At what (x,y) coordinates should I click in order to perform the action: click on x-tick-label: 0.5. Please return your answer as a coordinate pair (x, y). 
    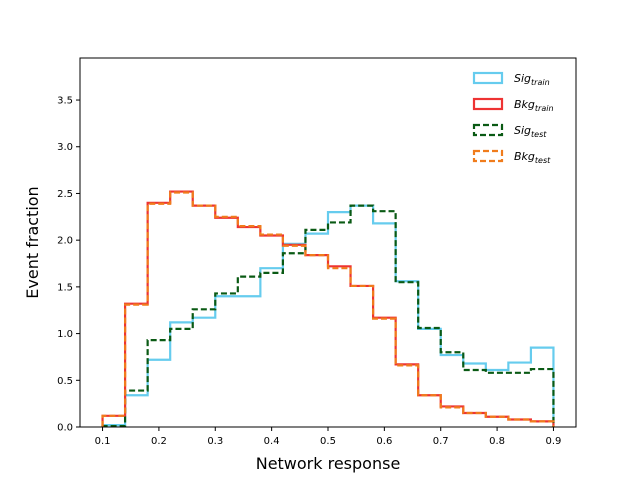
    Looking at the image, I should click on (328, 441).